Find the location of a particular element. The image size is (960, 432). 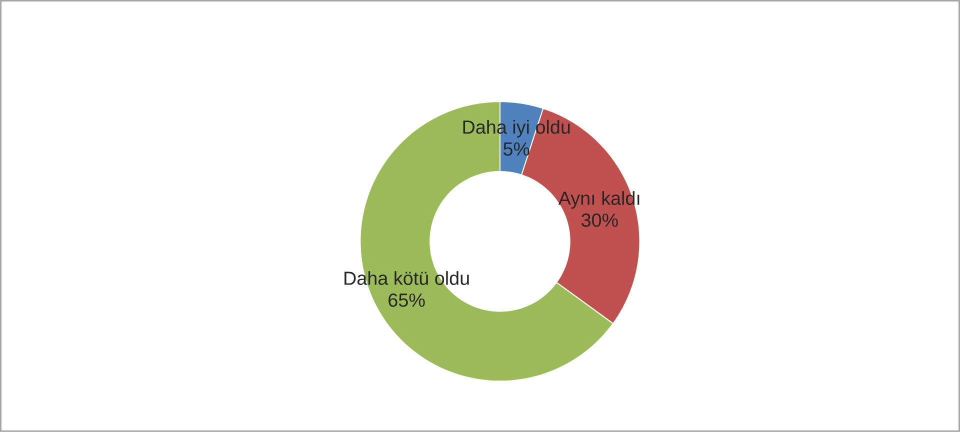

data-label: 65% is located at coordinates (406, 300).